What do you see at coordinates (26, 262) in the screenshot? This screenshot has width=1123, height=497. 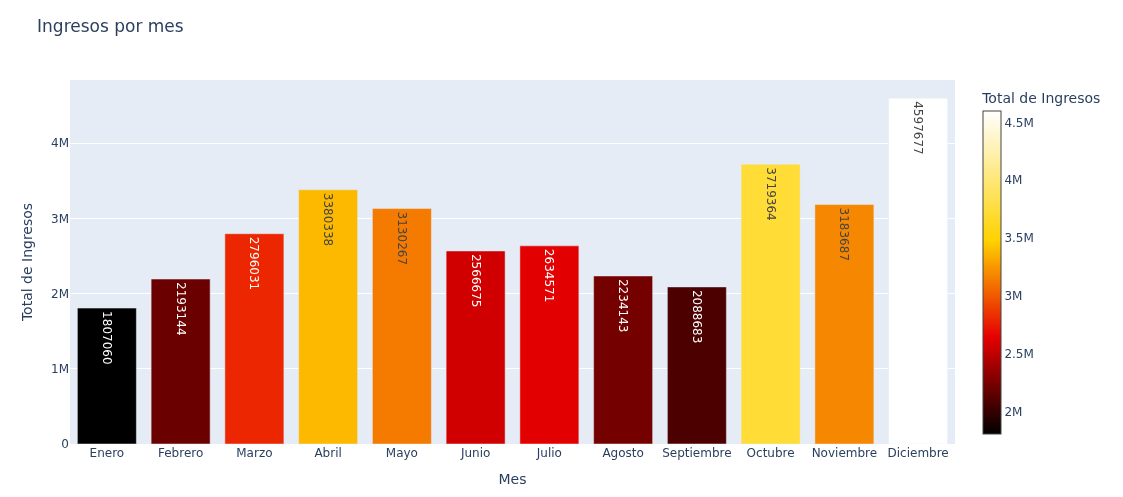 I see `y-axis-title: Total de Ingresos` at bounding box center [26, 262].